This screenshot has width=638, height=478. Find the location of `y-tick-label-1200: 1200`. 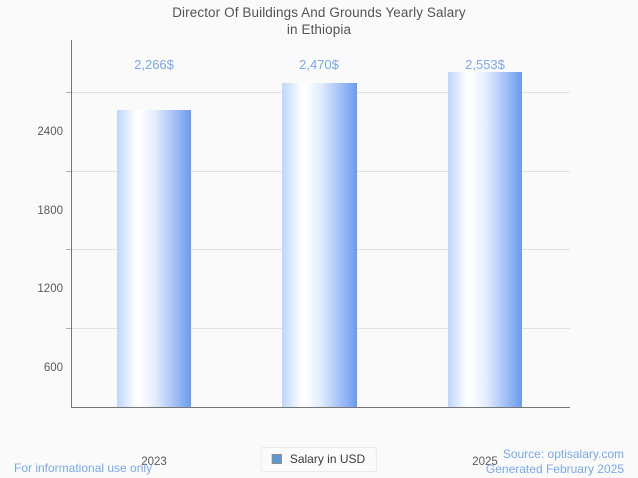

y-tick-label-1200: 1200 is located at coordinates (50, 289).